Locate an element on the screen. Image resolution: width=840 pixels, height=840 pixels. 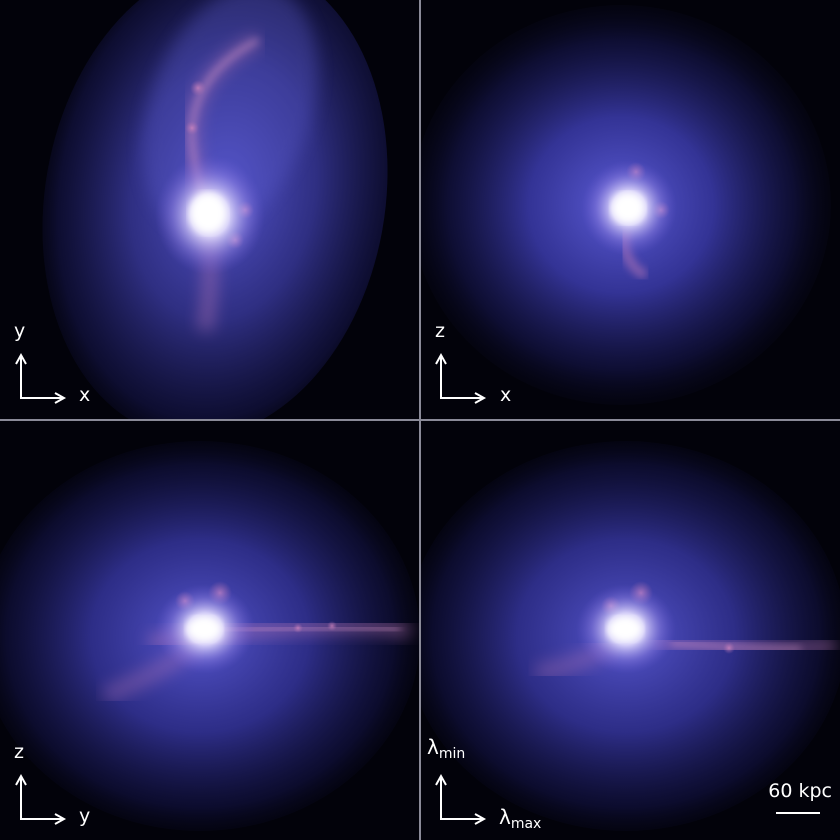
horizontal-divider is located at coordinates (420, 420).